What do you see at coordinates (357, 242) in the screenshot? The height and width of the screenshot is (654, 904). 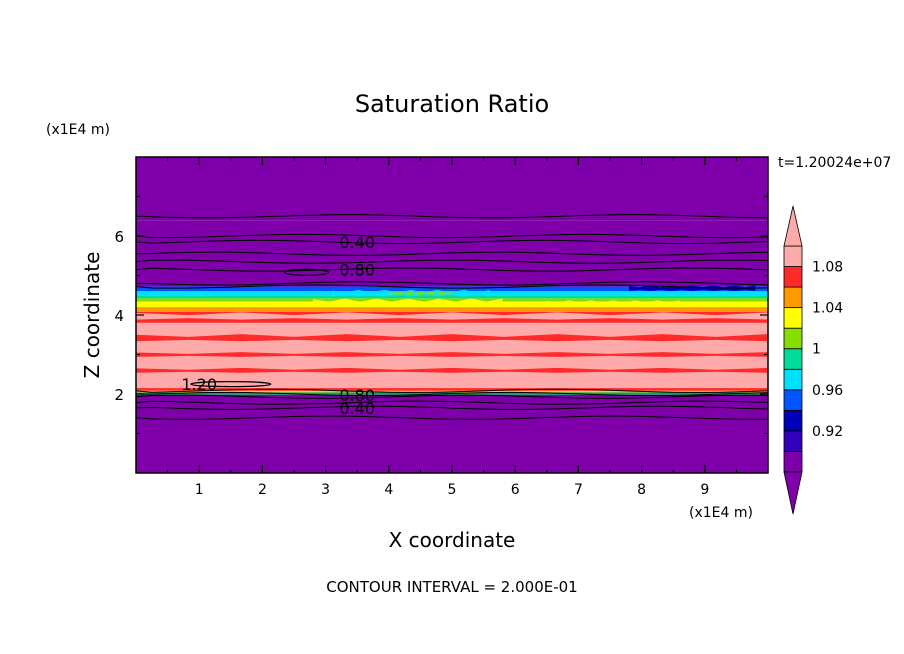 I see `contour-label-0: 0.40` at bounding box center [357, 242].